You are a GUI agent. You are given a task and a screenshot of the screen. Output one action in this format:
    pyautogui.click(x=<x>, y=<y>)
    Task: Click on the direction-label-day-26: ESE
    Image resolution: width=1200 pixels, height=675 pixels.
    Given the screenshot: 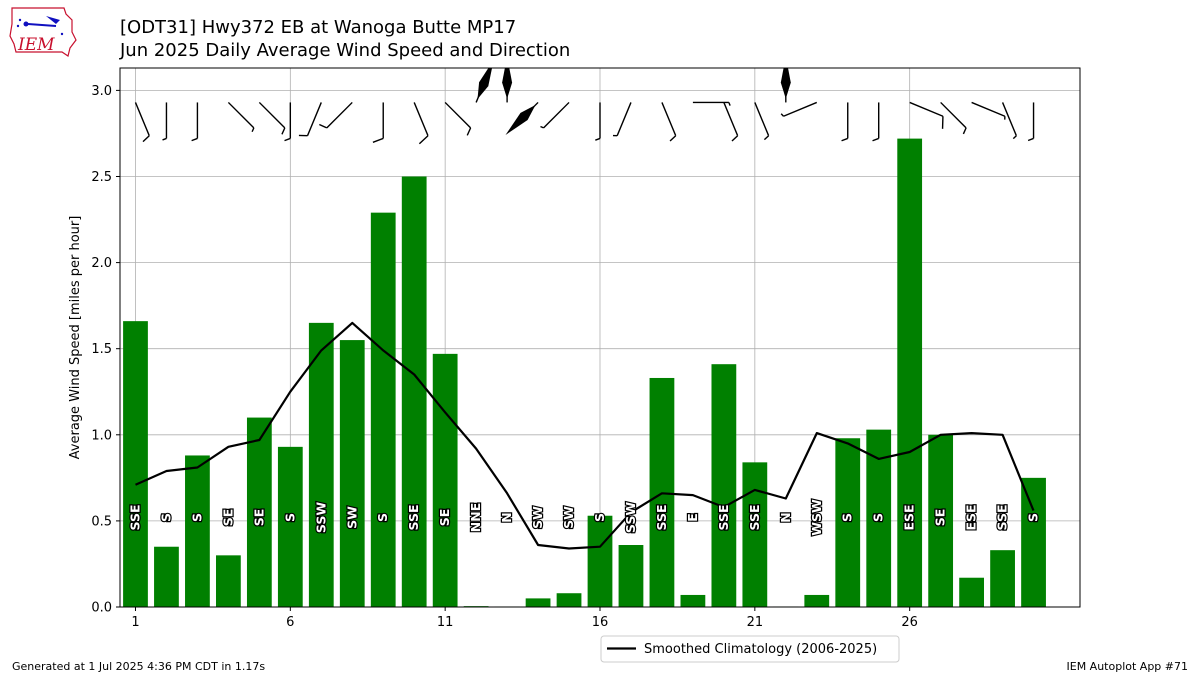 What is the action you would take?
    pyautogui.click(x=909, y=517)
    